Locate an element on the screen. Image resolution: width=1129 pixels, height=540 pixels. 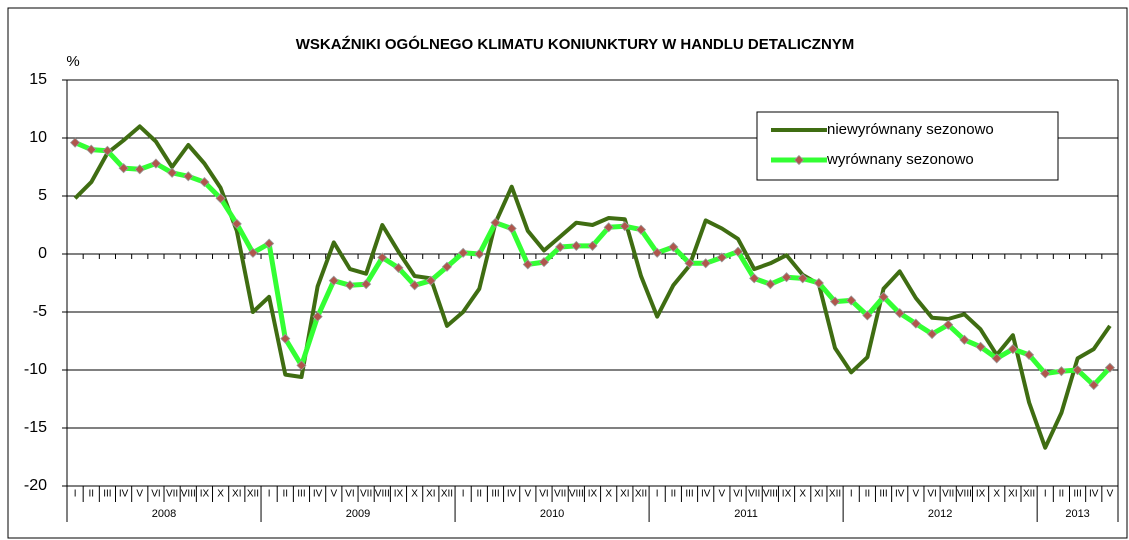
year-label: 2009 is located at coordinates (358, 514).